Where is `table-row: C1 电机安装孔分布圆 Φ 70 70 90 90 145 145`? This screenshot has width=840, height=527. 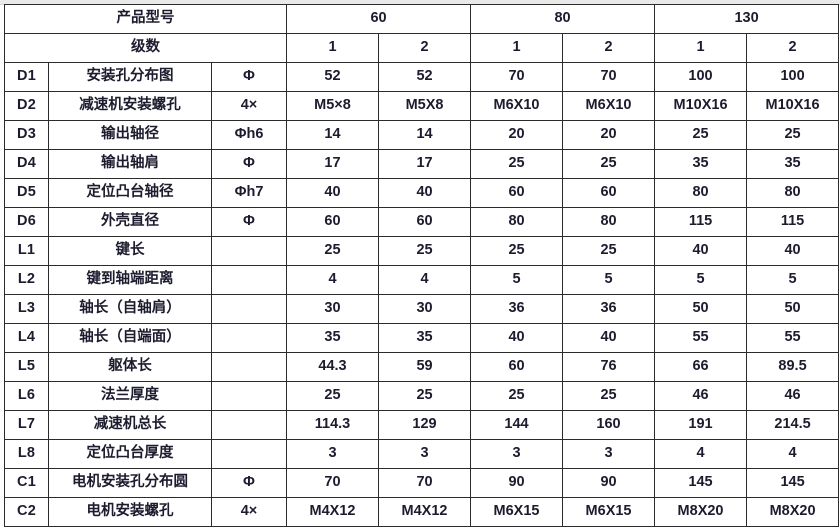
table-row: C1 电机安装孔分布圆 Φ 70 70 90 90 145 145 is located at coordinates (422, 483).